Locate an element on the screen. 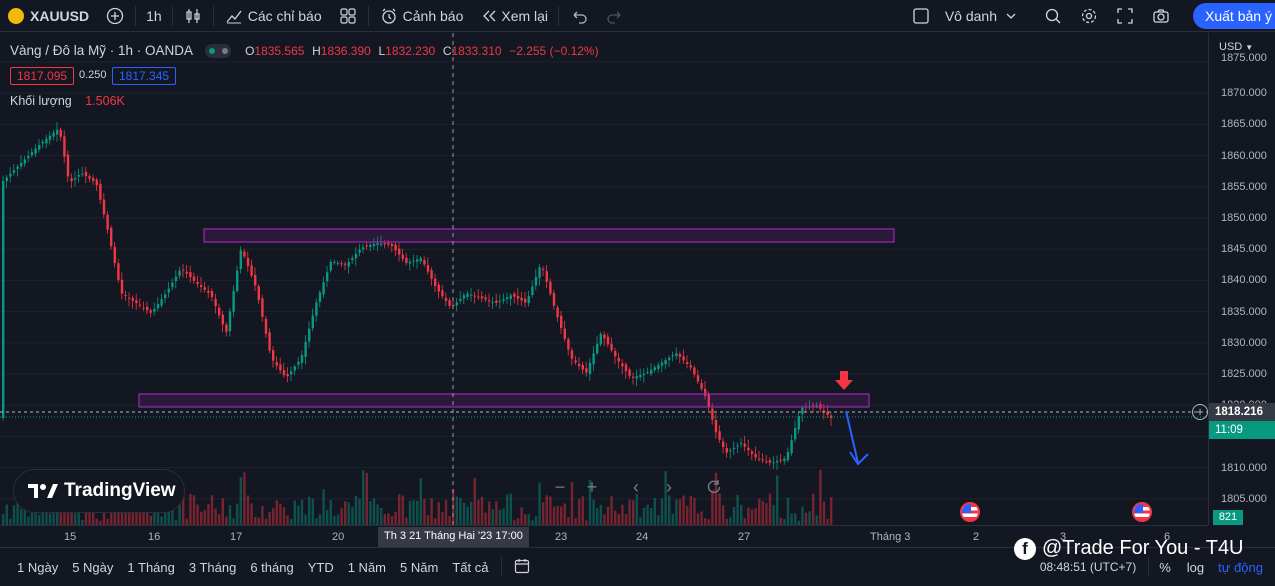 This screenshot has height=586, width=1275. redo-button is located at coordinates (615, 16).